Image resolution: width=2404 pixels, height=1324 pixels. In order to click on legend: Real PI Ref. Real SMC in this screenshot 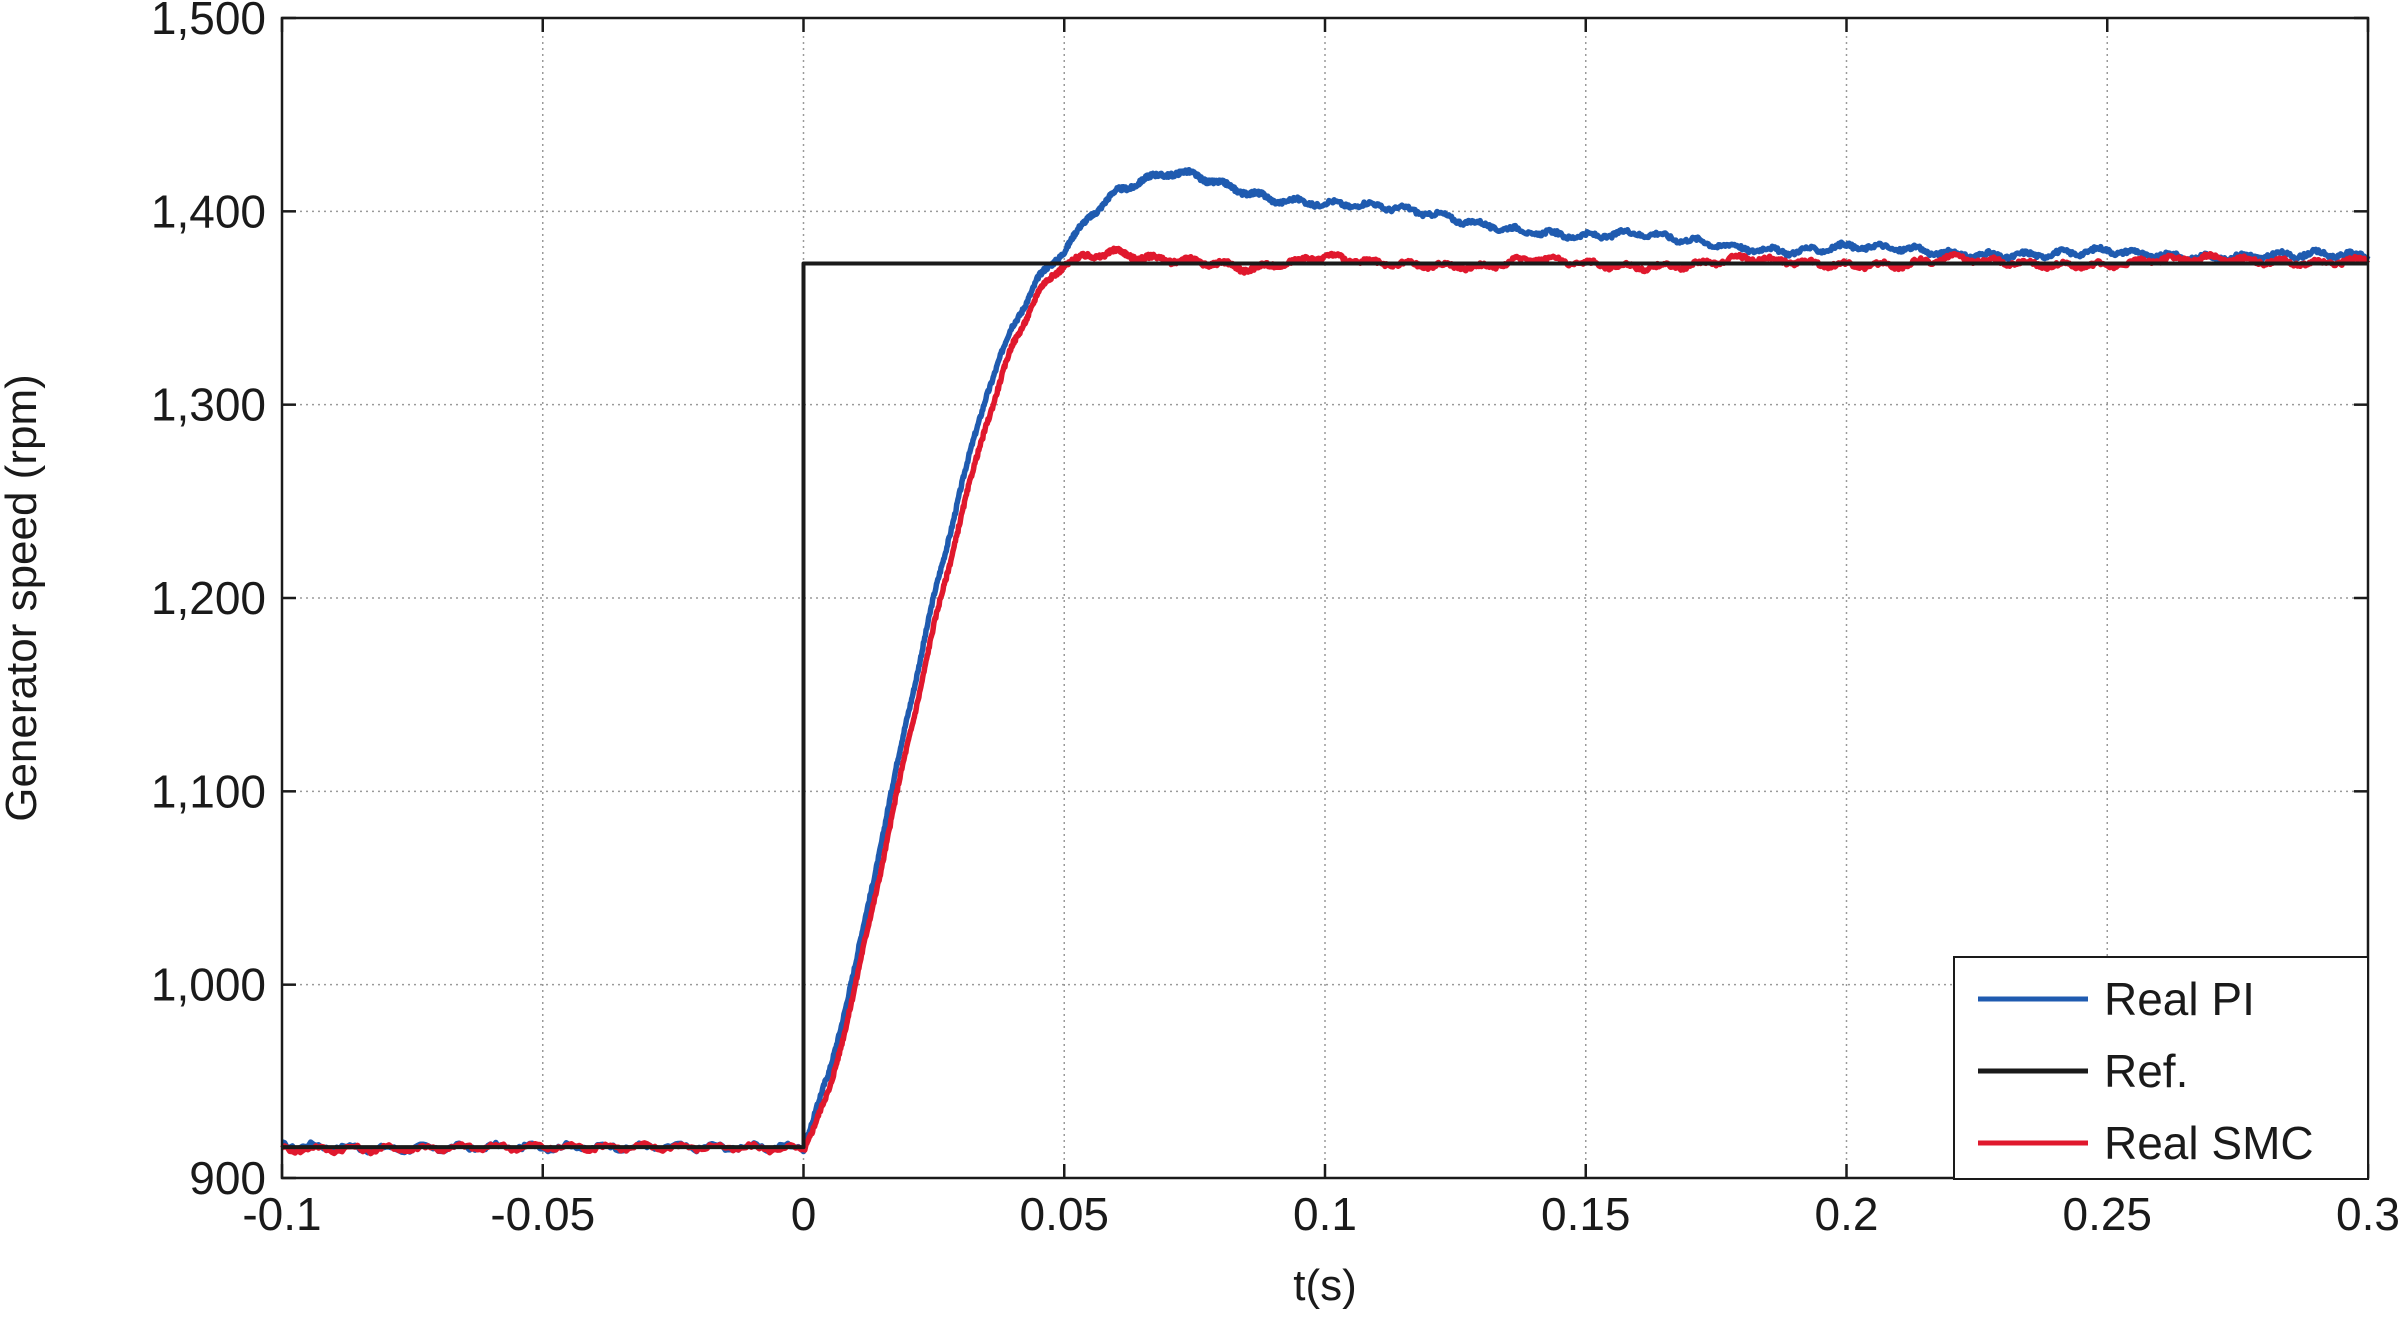, I will do `click(2161, 1068)`.